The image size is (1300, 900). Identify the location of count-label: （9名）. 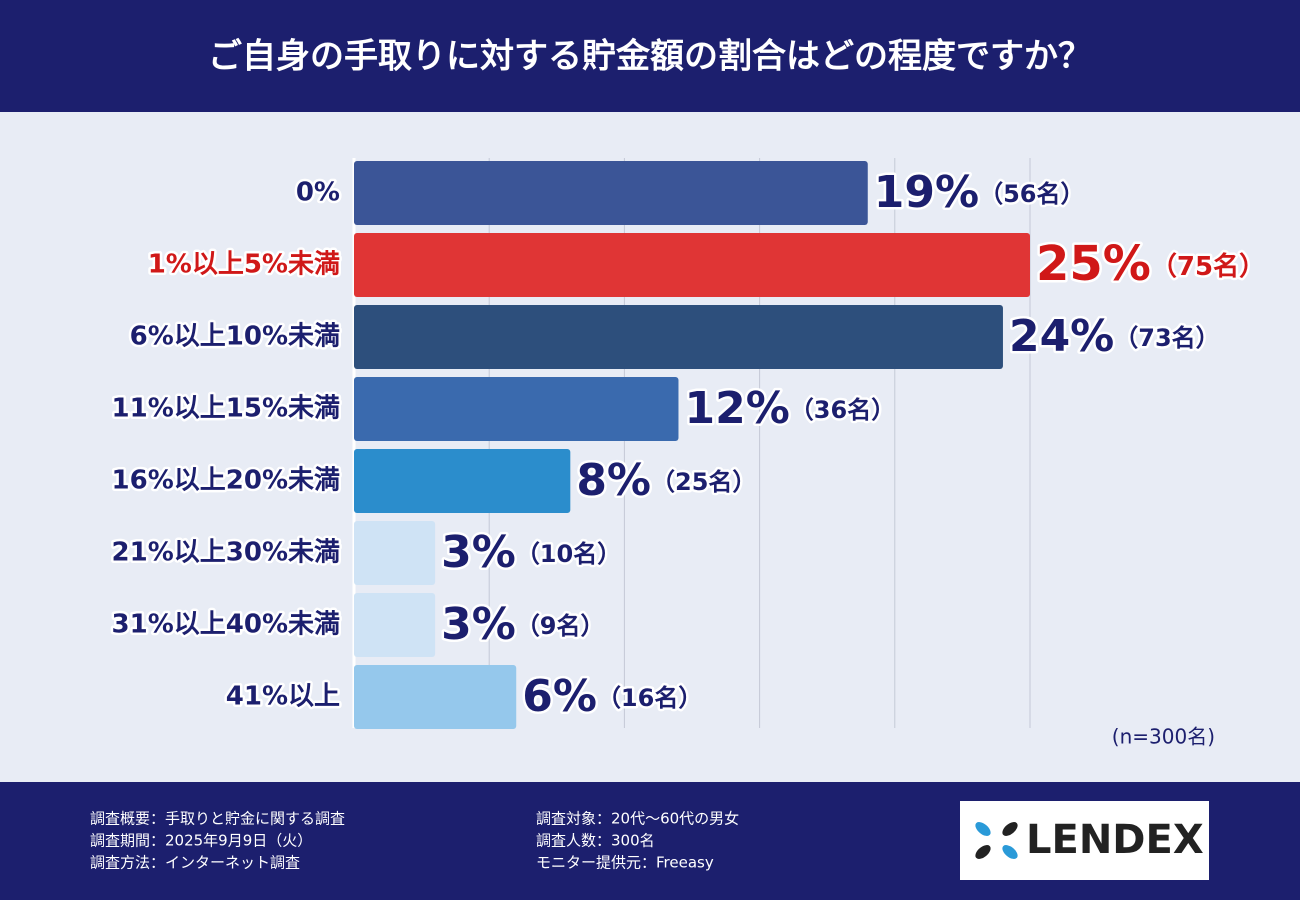
(560, 626).